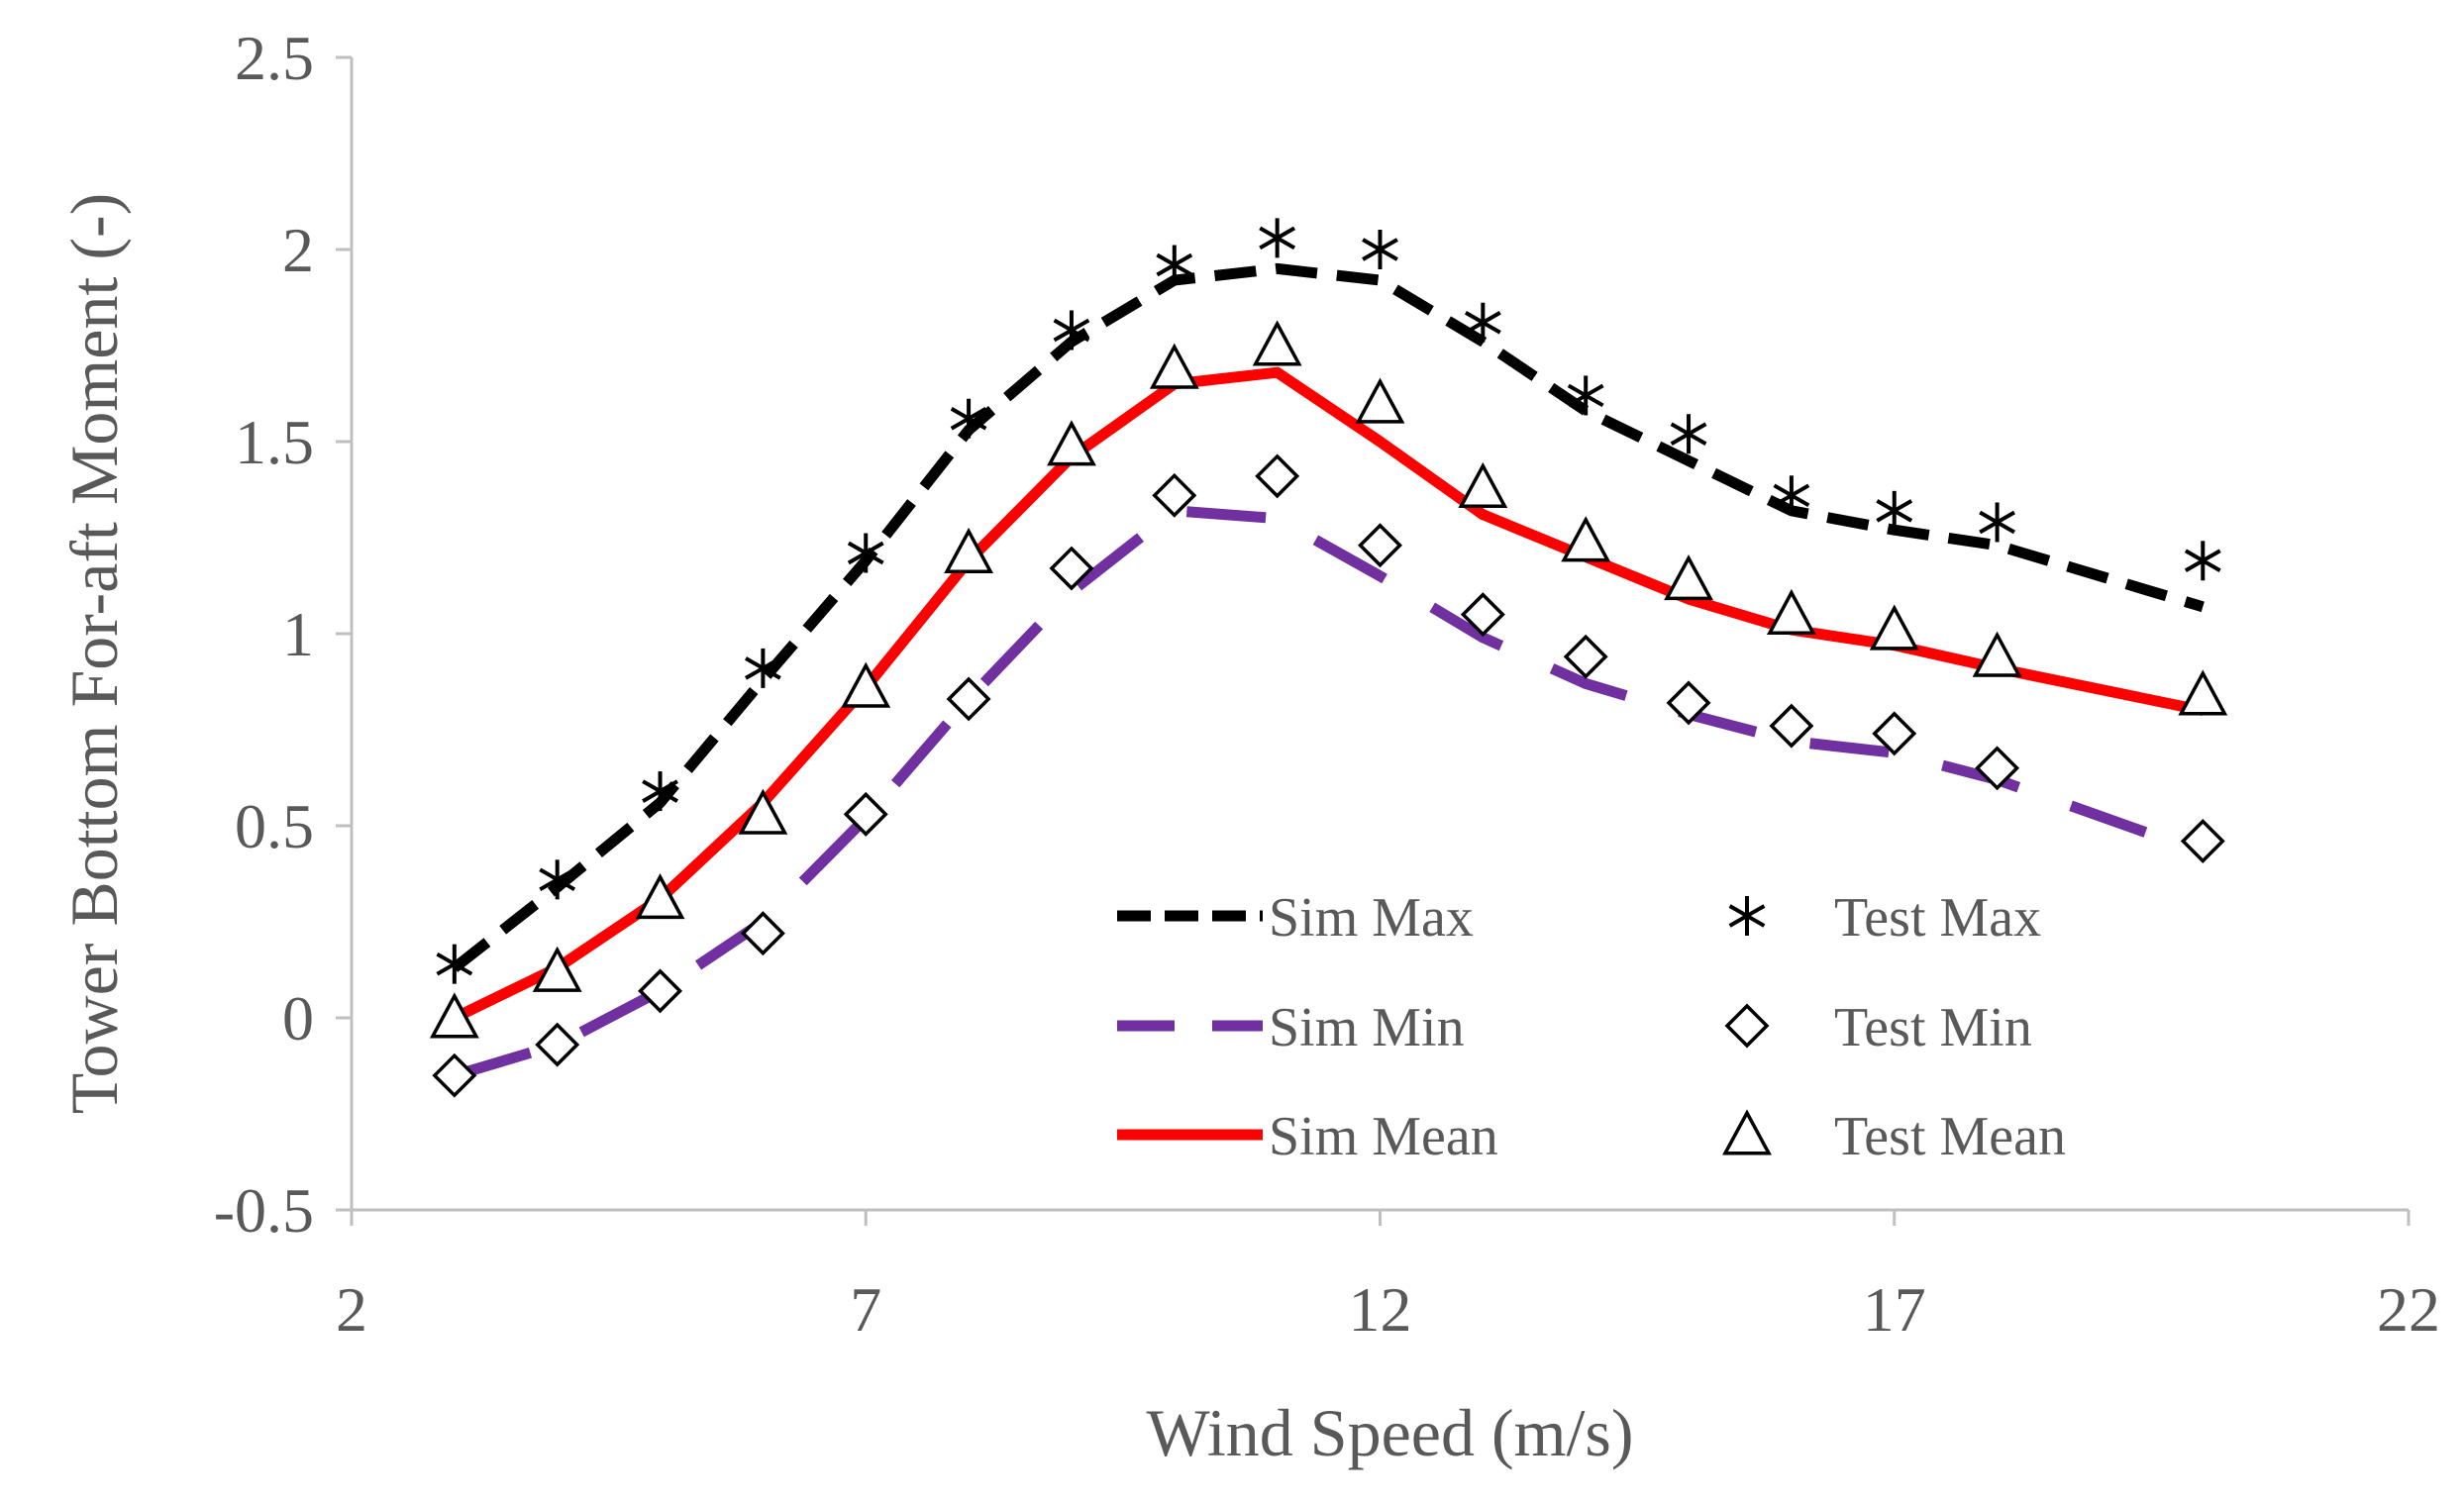 The width and height of the screenshot is (2464, 1504). Describe the element at coordinates (1747, 1132) in the screenshot. I see `legend-marker-test-mean` at that location.